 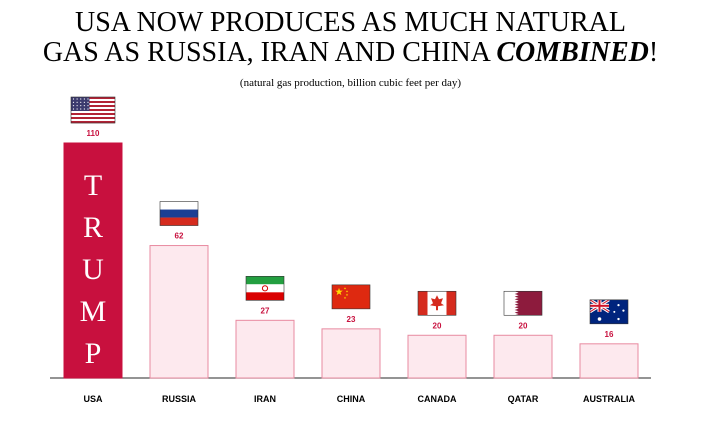 I want to click on bar-text-letter: R, so click(x=93, y=227).